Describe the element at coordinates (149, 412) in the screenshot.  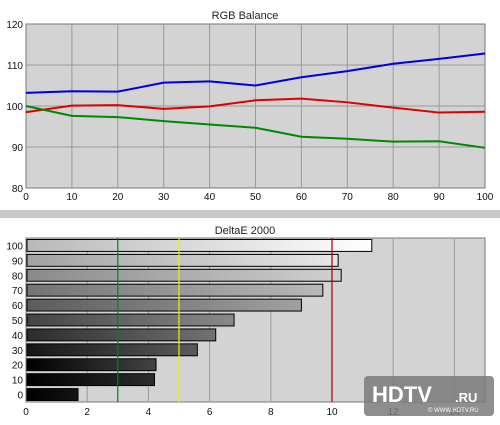
I see `deltae-x-tick-label: 4` at that location.